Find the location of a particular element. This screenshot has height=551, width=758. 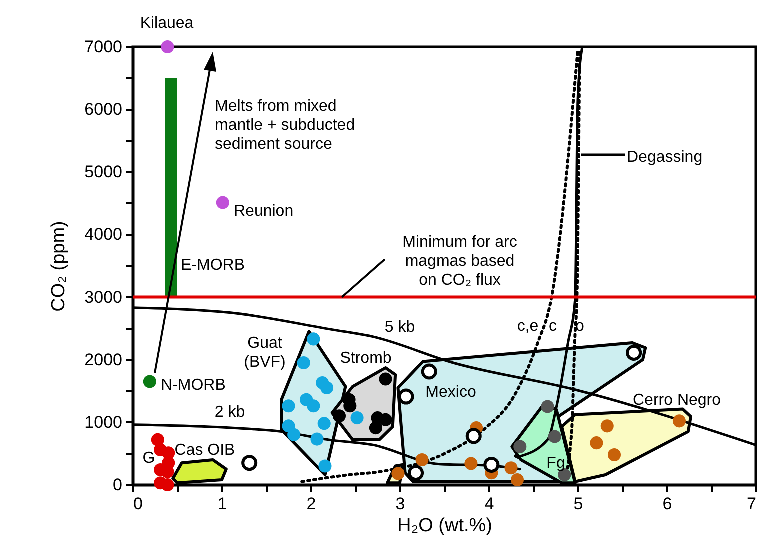

x-tick-label: 6 is located at coordinates (667, 504).